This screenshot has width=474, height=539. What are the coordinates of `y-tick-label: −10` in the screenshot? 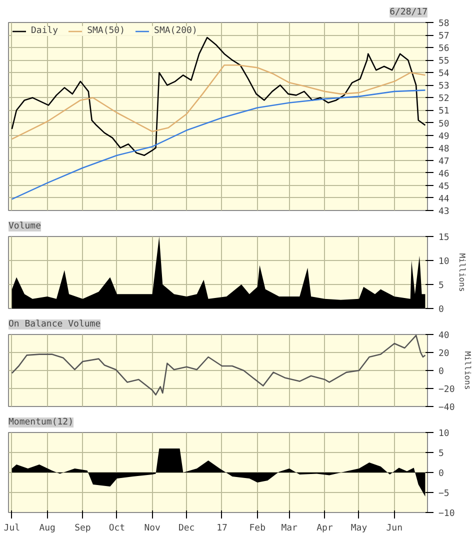 It's located at (446, 514).